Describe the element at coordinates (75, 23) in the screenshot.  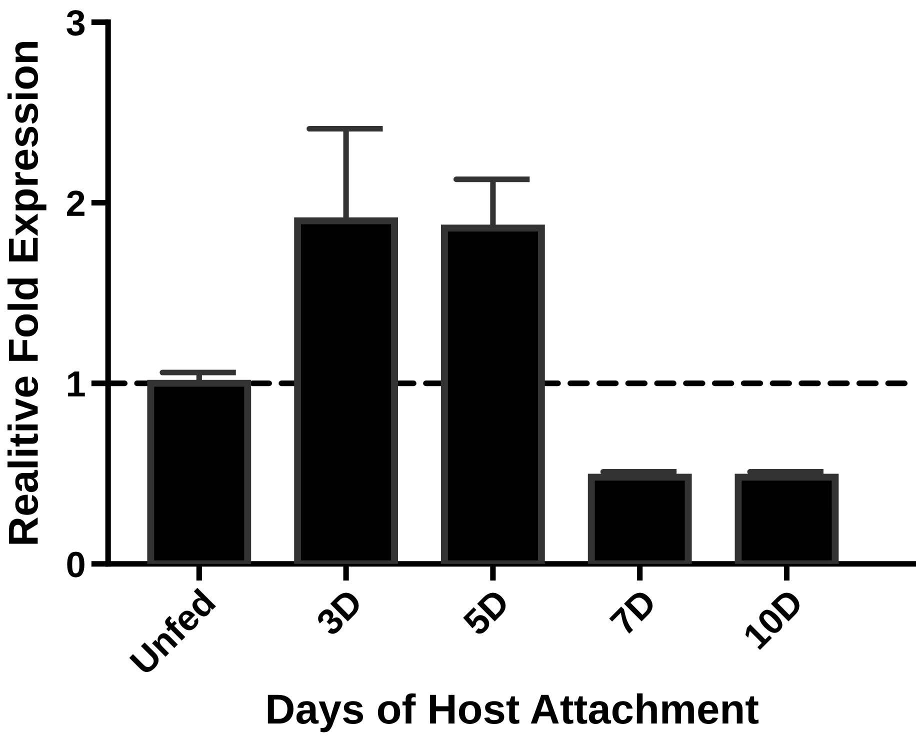
I see `y-tick-label: 3` at that location.